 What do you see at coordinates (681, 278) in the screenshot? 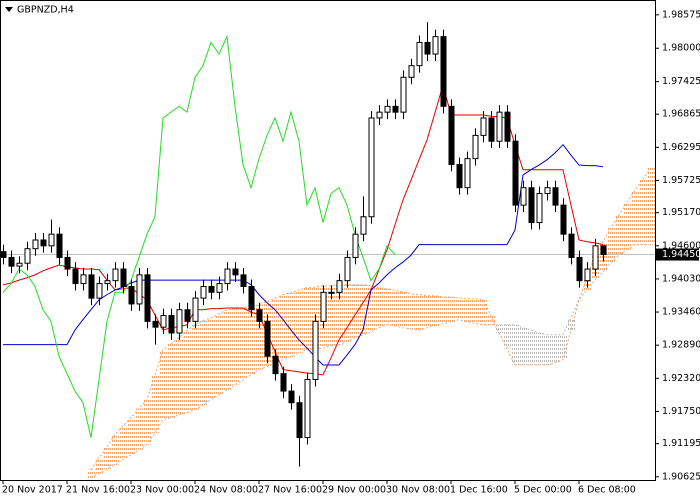
I see `y-tick-label: 1.94030` at bounding box center [681, 278].